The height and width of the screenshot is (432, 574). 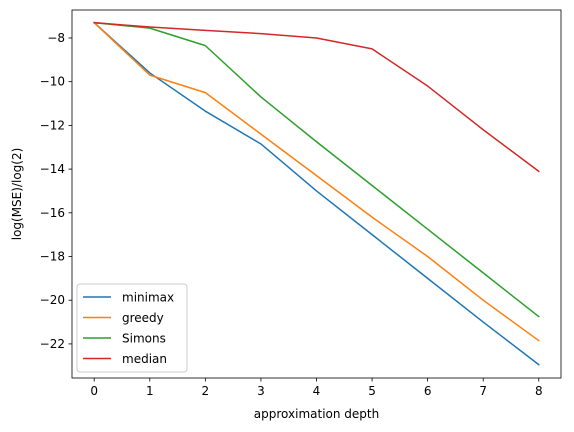 What do you see at coordinates (52, 344) in the screenshot?
I see `y-tick-label: −22` at bounding box center [52, 344].